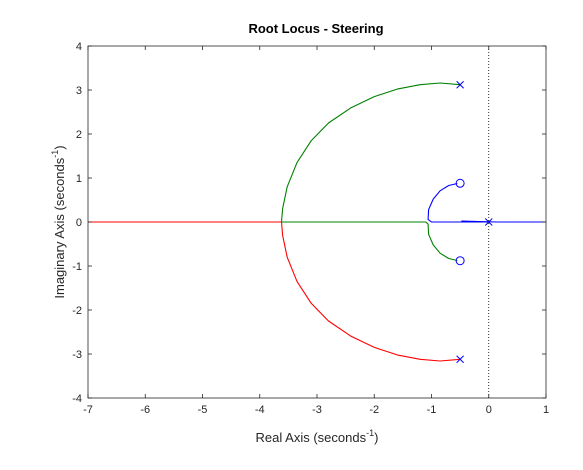  I want to click on y-axis-label-sup: -1, so click(55, 154).